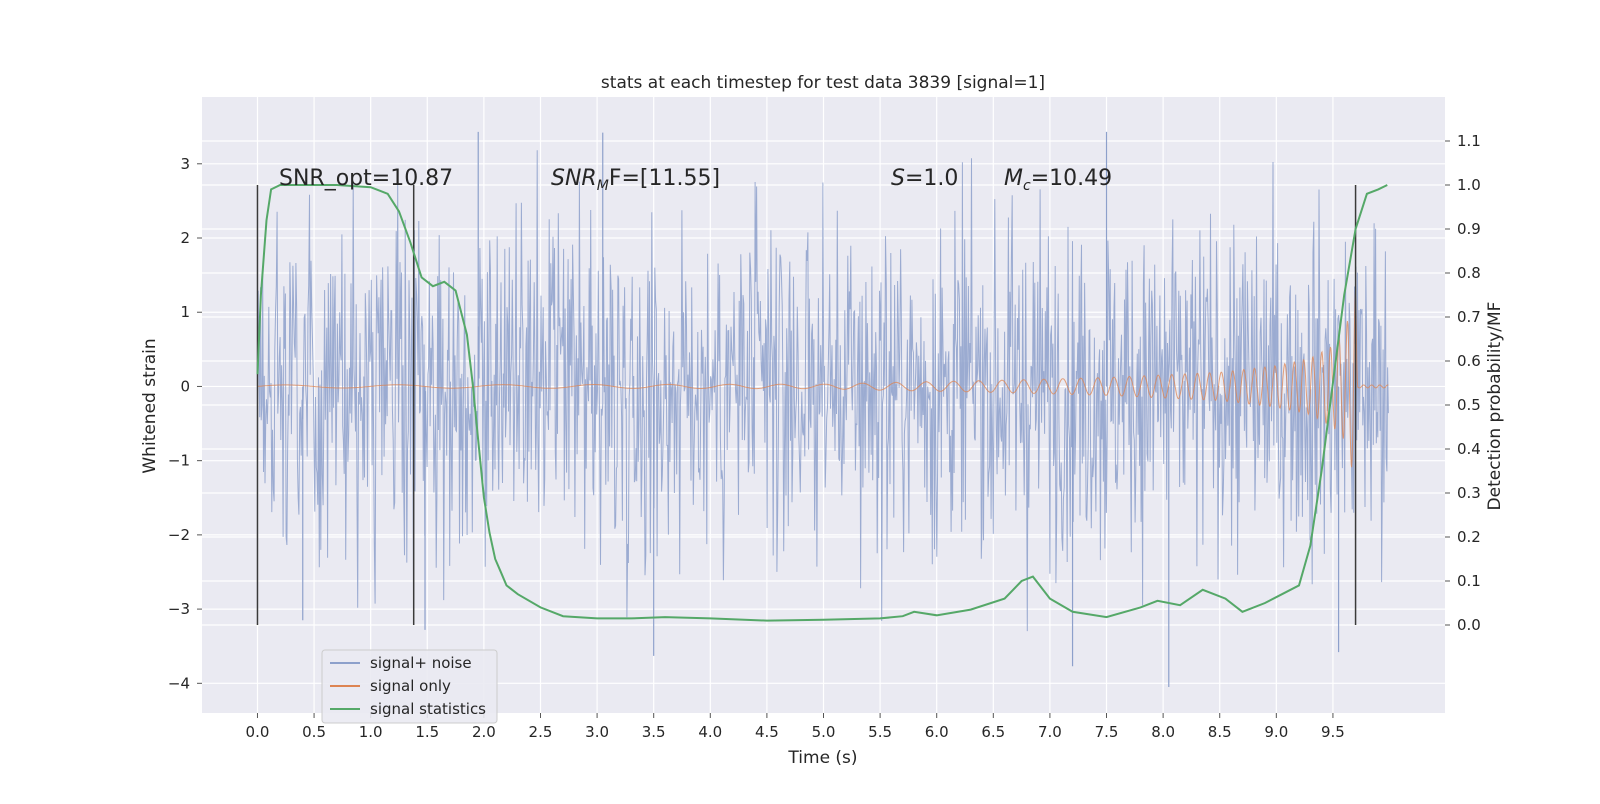  I want to click on x-tick-label: 4.5, so click(767, 732).